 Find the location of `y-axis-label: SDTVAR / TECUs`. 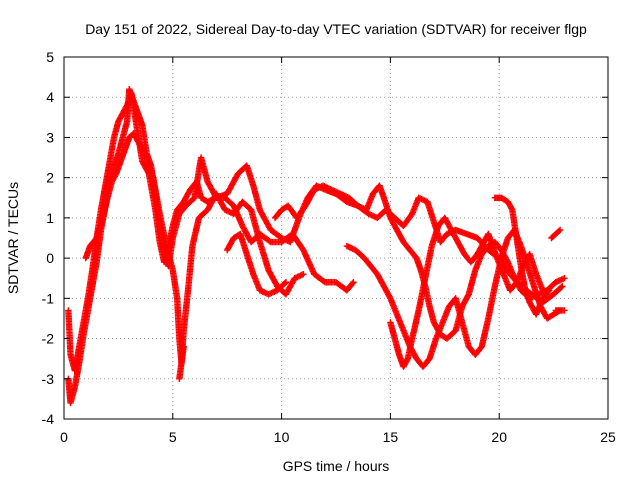

y-axis-label: SDTVAR / TECUs is located at coordinates (13, 238).